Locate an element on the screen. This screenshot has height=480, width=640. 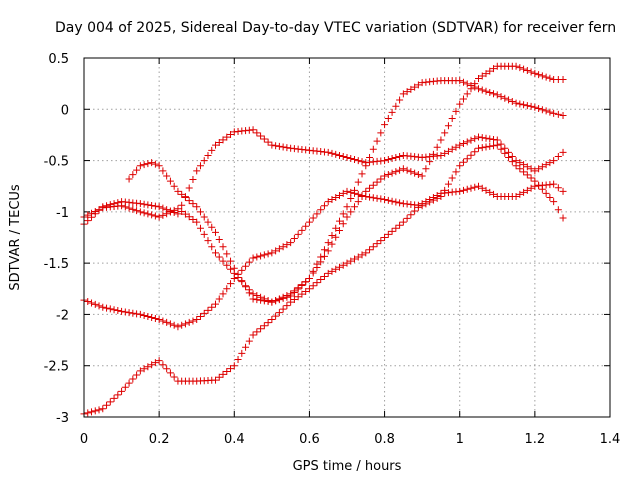
x-tick-label: 0.6 is located at coordinates (309, 439).